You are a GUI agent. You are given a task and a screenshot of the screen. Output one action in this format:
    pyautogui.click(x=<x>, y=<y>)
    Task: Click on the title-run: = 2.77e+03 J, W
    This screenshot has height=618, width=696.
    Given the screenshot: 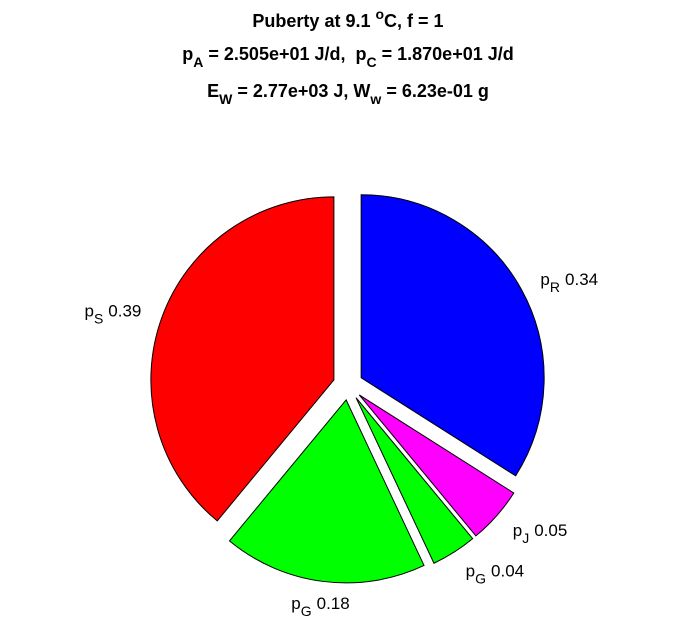 What is the action you would take?
    pyautogui.click(x=301, y=91)
    